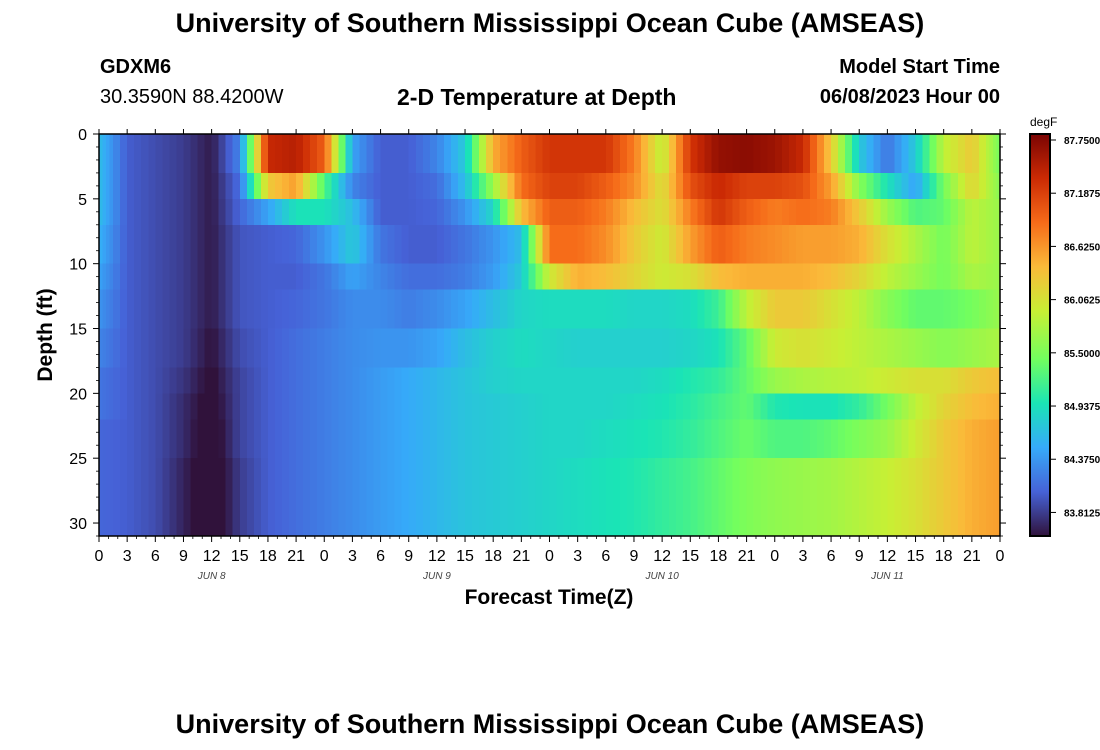 Image resolution: width=1100 pixels, height=750 pixels. Describe the element at coordinates (268, 556) in the screenshot. I see `x-tick-label: 18` at that location.